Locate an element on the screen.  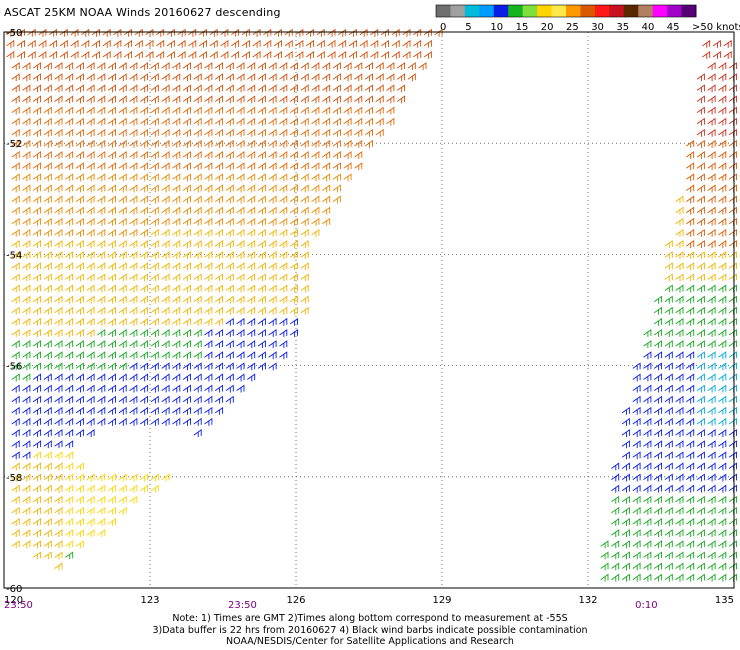
legend-label: >50 knots is located at coordinates (716, 27).